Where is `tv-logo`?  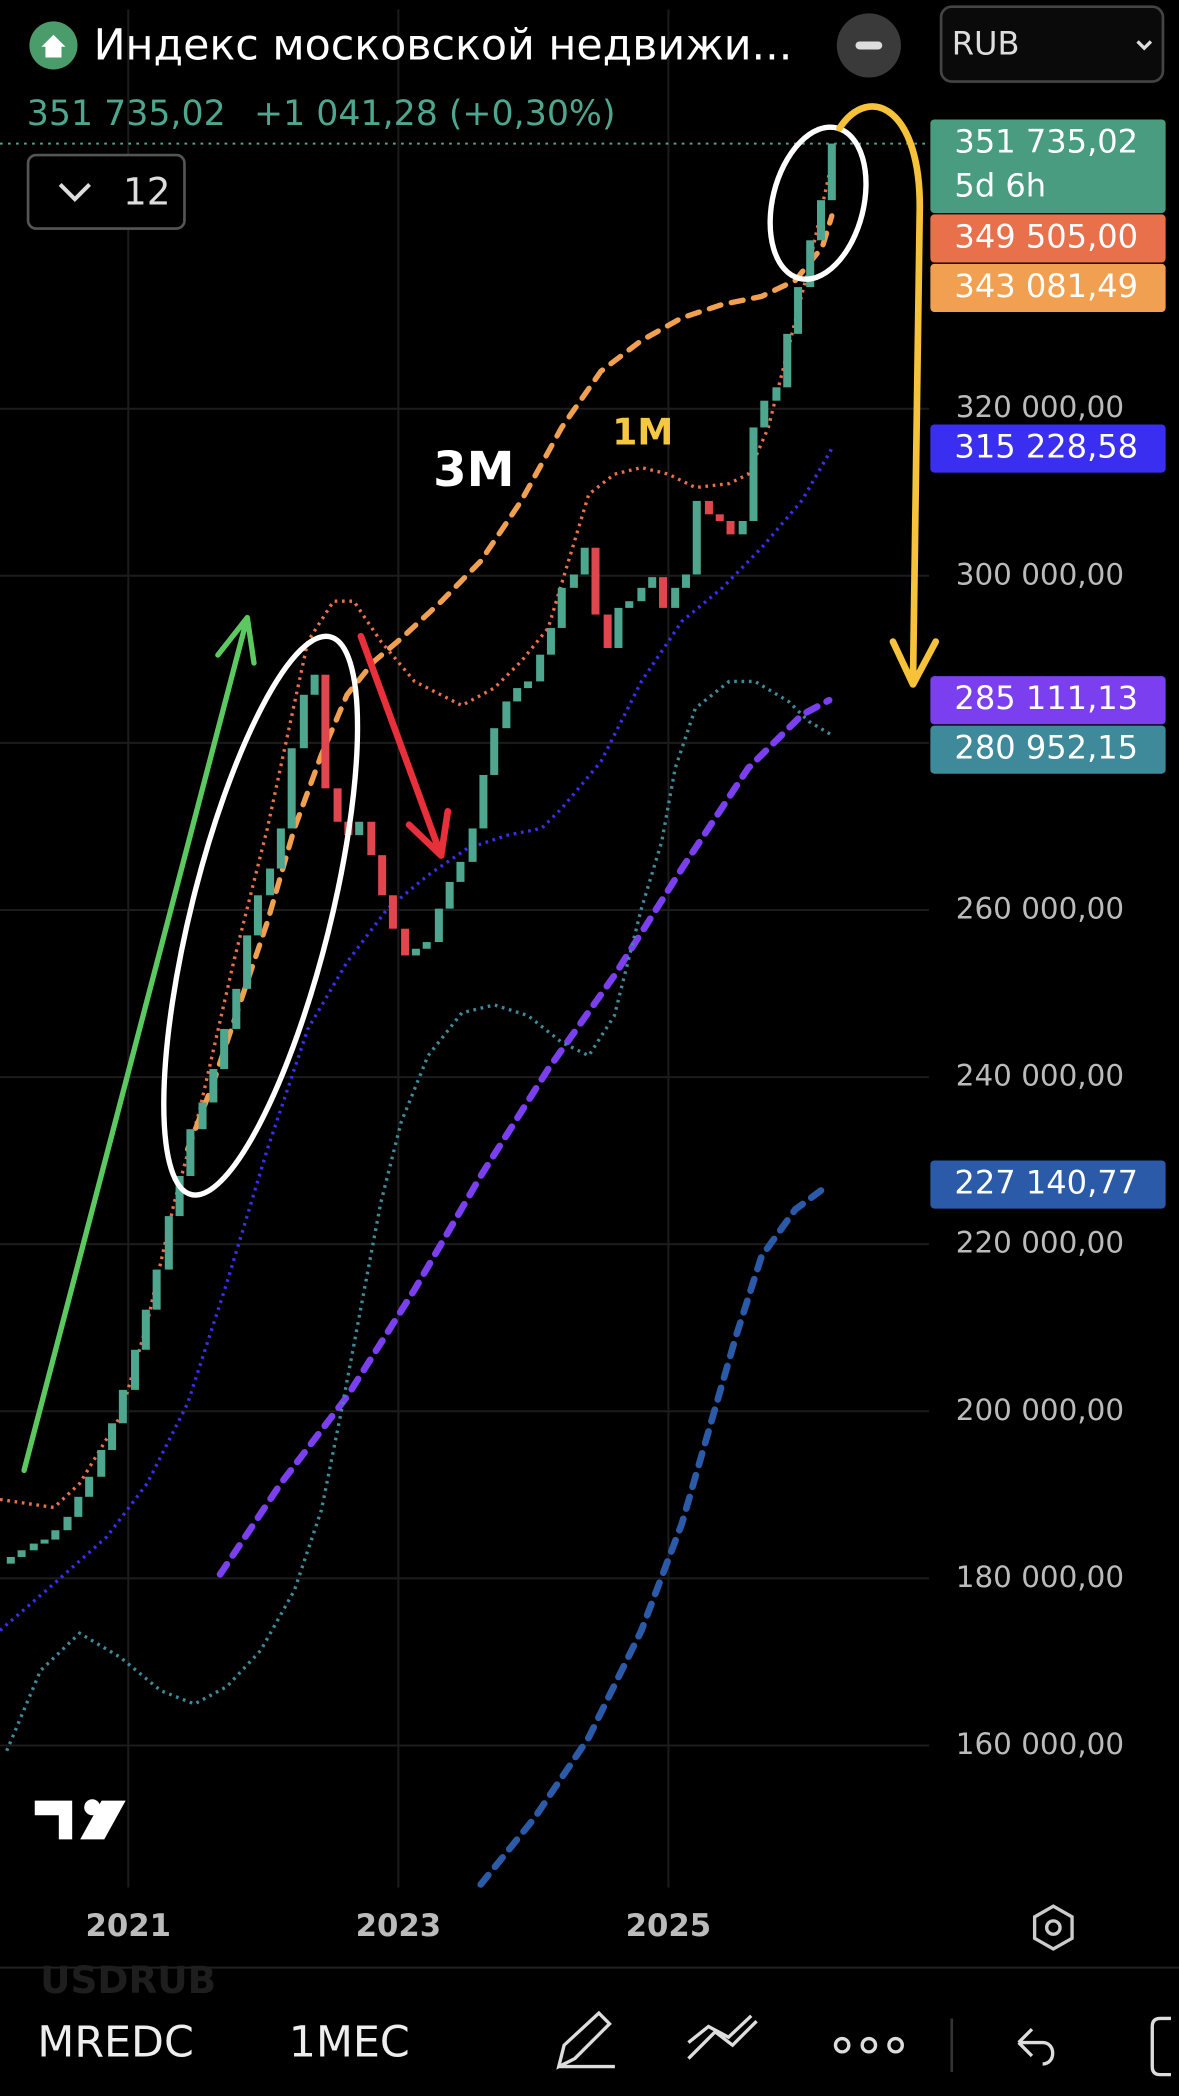
tv-logo is located at coordinates (80, 1820).